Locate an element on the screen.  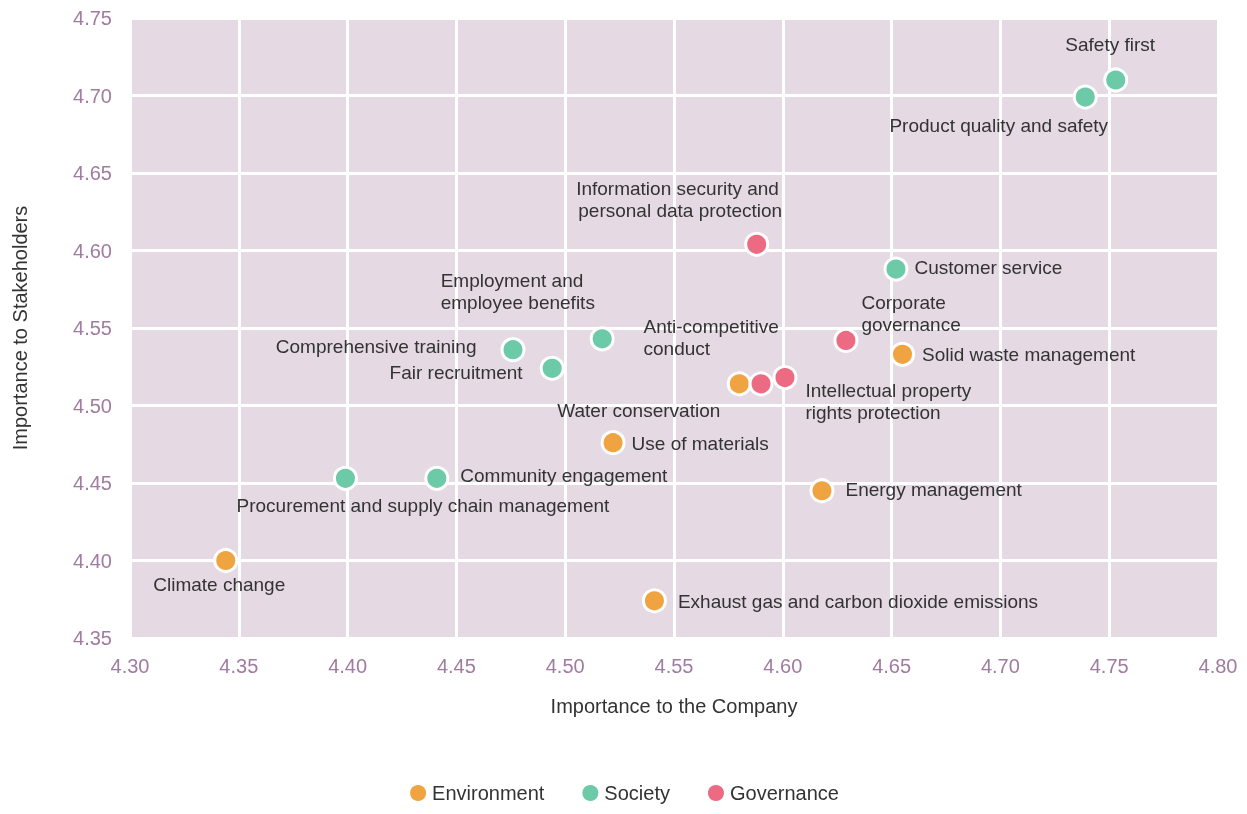
annotation: Employment and employee benefits is located at coordinates (517, 291).